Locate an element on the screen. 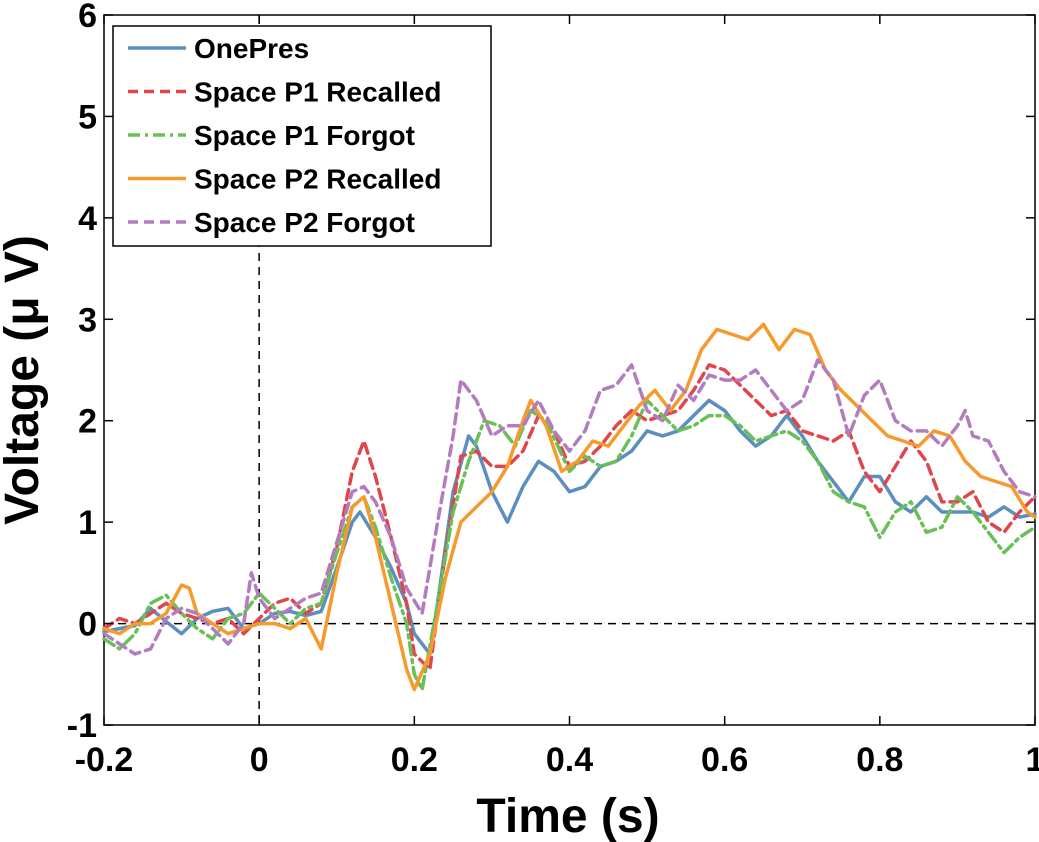  x-tick-label: 0.8 is located at coordinates (879, 760).